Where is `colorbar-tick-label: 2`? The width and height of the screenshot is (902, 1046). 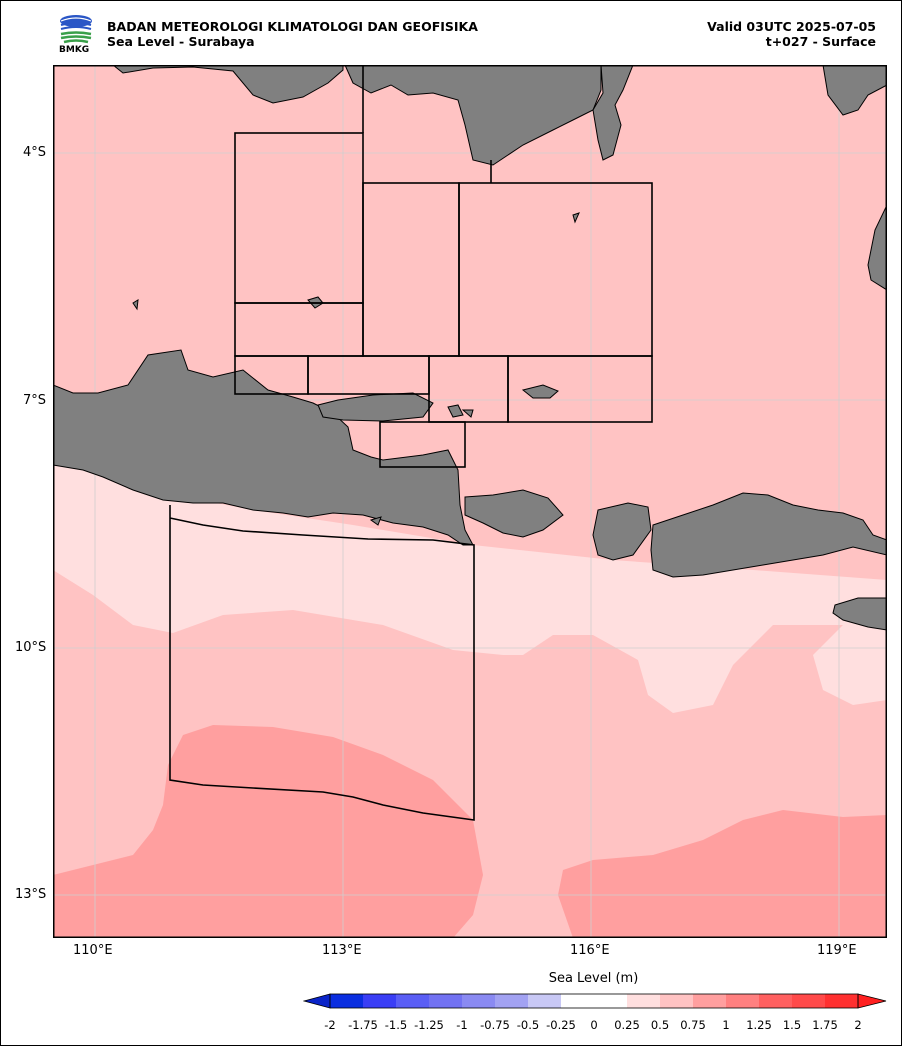 colorbar-tick-label: 2 is located at coordinates (858, 1025).